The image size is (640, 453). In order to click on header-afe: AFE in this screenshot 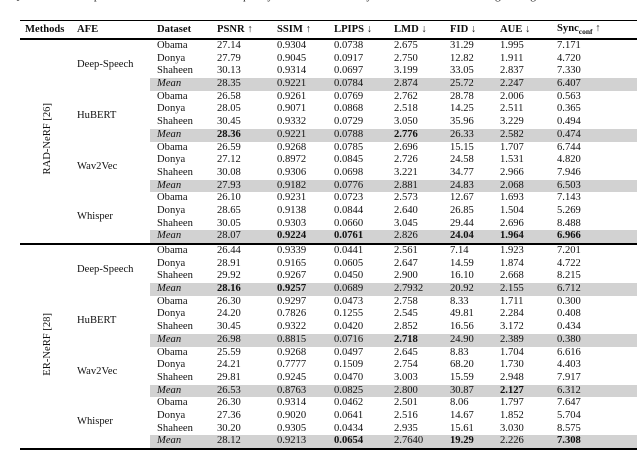, I will do `click(113, 30)`.